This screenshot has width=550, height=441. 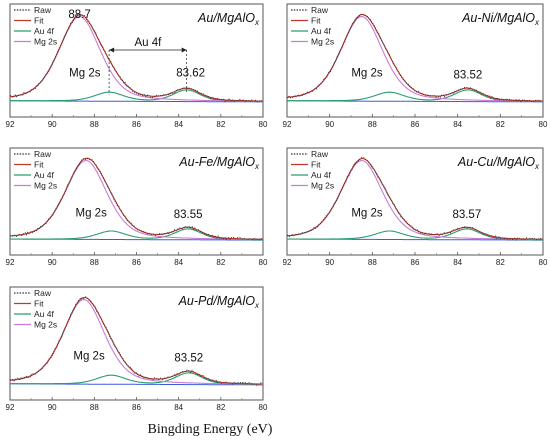 I want to click on panel-title: Au-Fe/MgAlOx, so click(x=219, y=163).